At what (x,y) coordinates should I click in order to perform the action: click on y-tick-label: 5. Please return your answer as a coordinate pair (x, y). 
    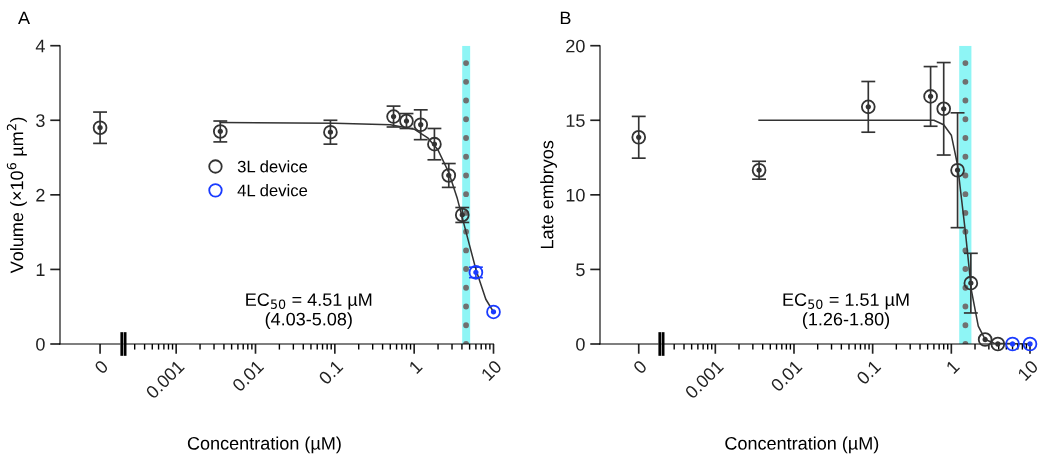
    Looking at the image, I should click on (580, 270).